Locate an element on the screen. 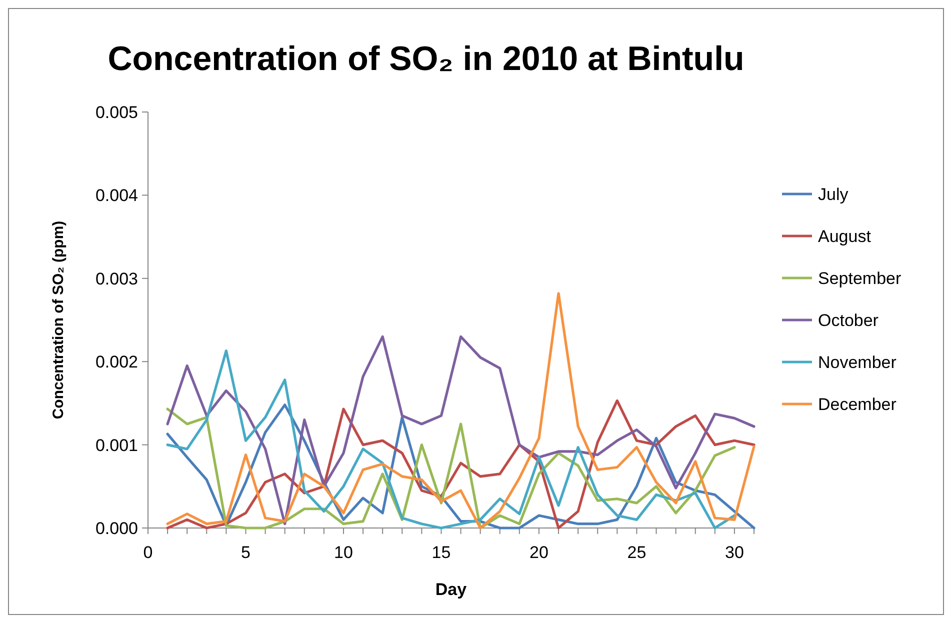 The height and width of the screenshot is (623, 952). legend-label: September is located at coordinates (860, 278).